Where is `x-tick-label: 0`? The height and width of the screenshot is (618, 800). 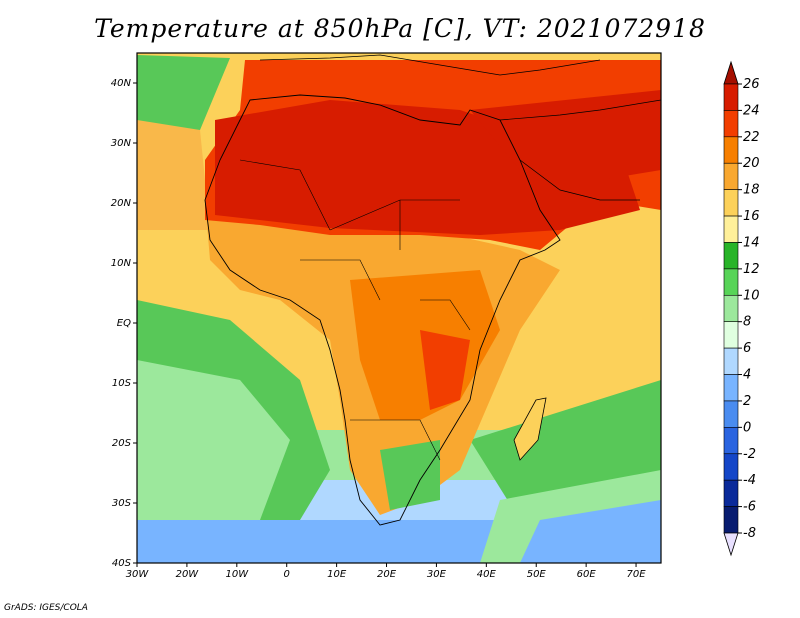
x-tick-label: 0 is located at coordinates (287, 574).